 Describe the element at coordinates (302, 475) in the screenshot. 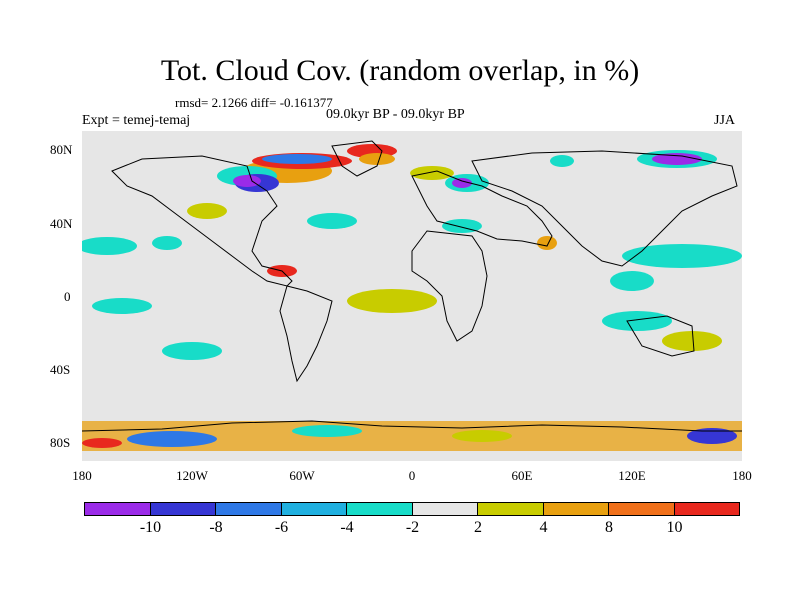

I see `lon-label-60w: 60W` at that location.